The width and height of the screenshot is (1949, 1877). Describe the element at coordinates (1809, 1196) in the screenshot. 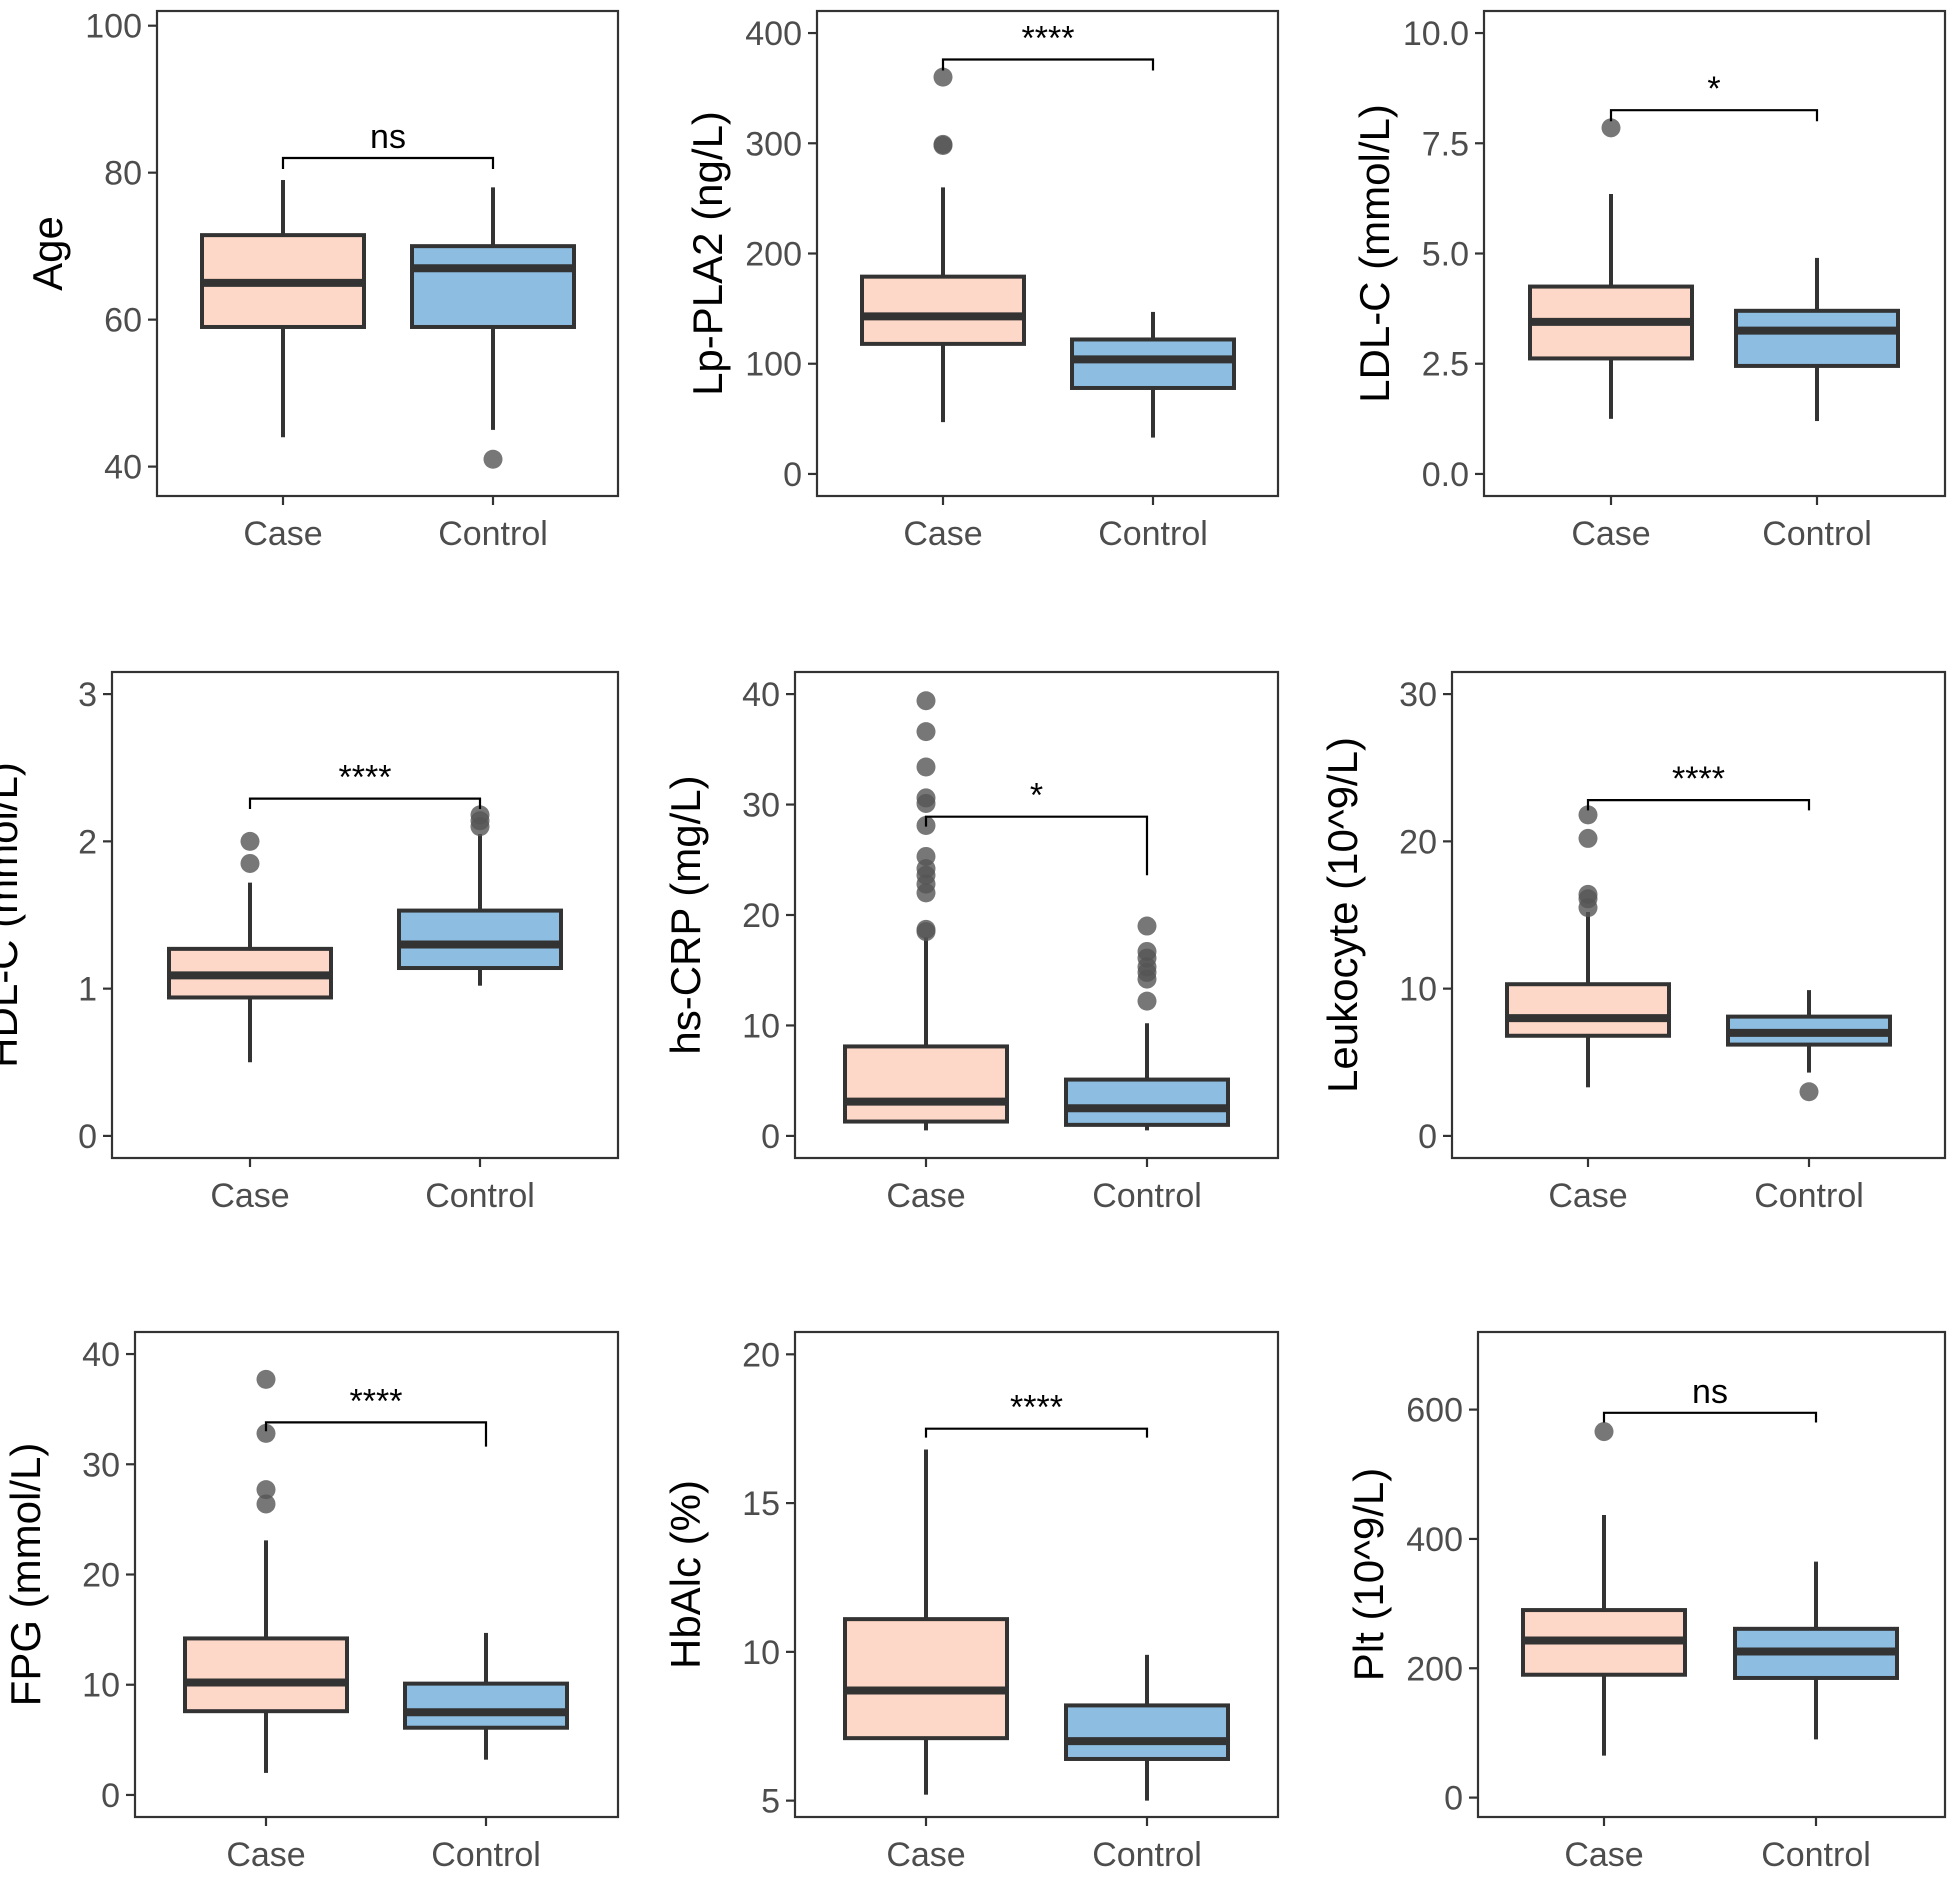

I see `panel-6-control-xtick-label: Control` at that location.